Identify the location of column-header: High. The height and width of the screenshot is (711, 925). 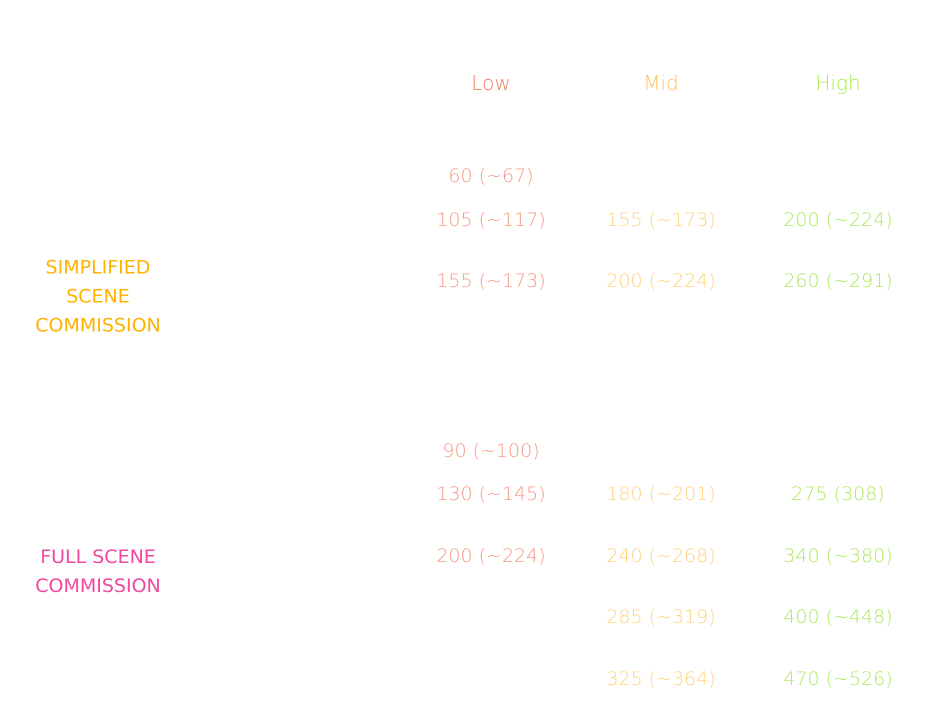
(838, 83).